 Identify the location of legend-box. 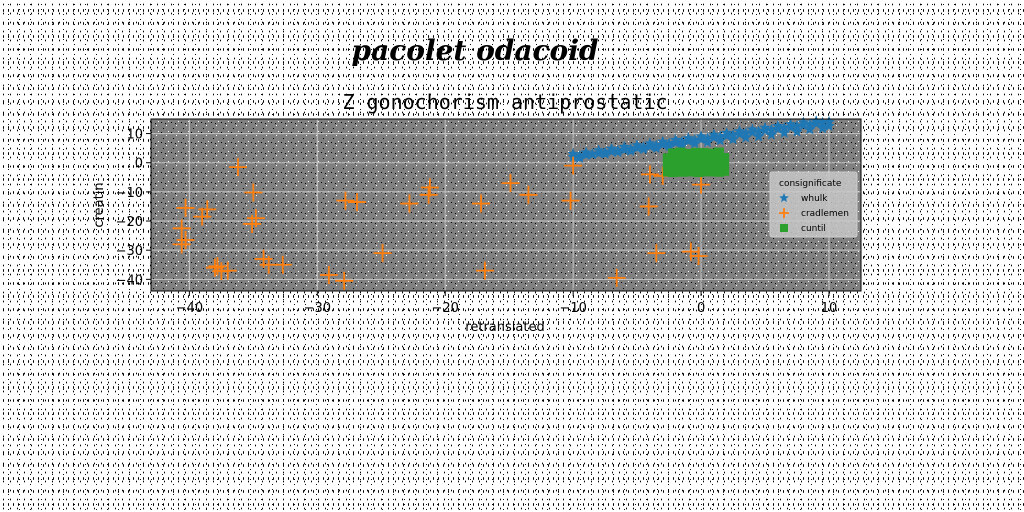
(813, 204).